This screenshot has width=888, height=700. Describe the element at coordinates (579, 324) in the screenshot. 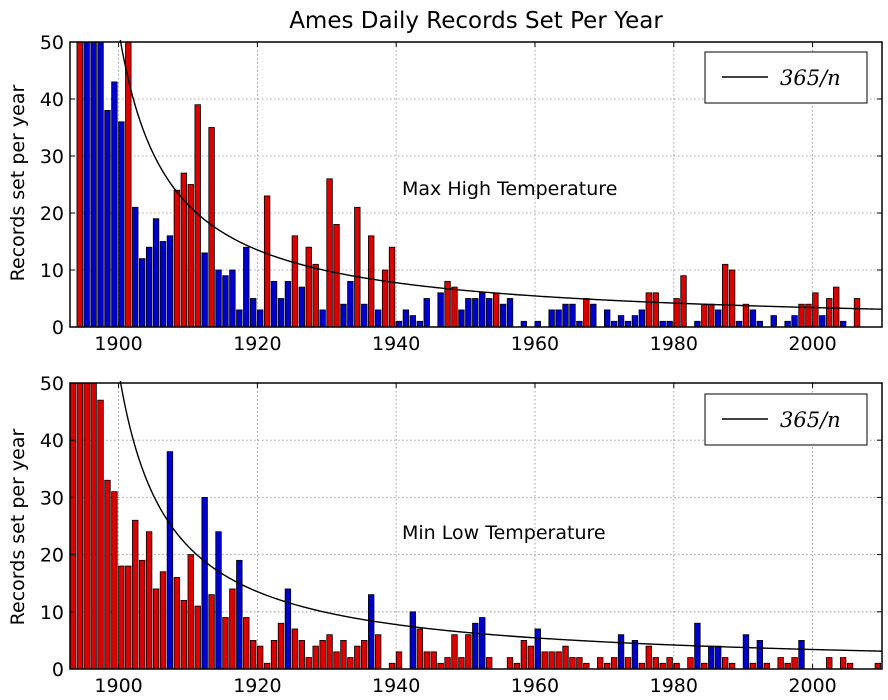

I see `bar-1966` at that location.